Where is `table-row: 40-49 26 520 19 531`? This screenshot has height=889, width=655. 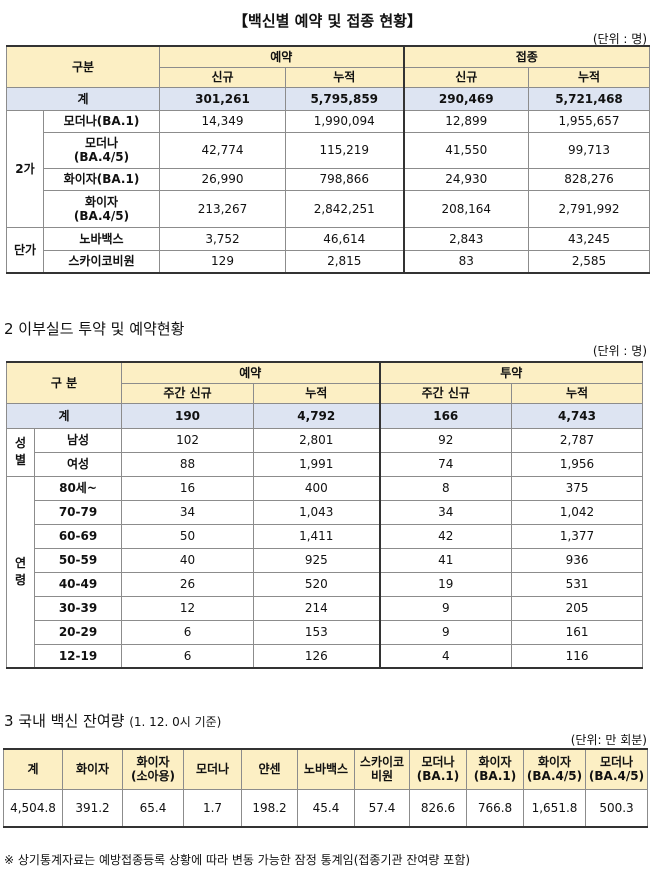
table-row: 40-49 26 520 19 531 is located at coordinates (325, 584).